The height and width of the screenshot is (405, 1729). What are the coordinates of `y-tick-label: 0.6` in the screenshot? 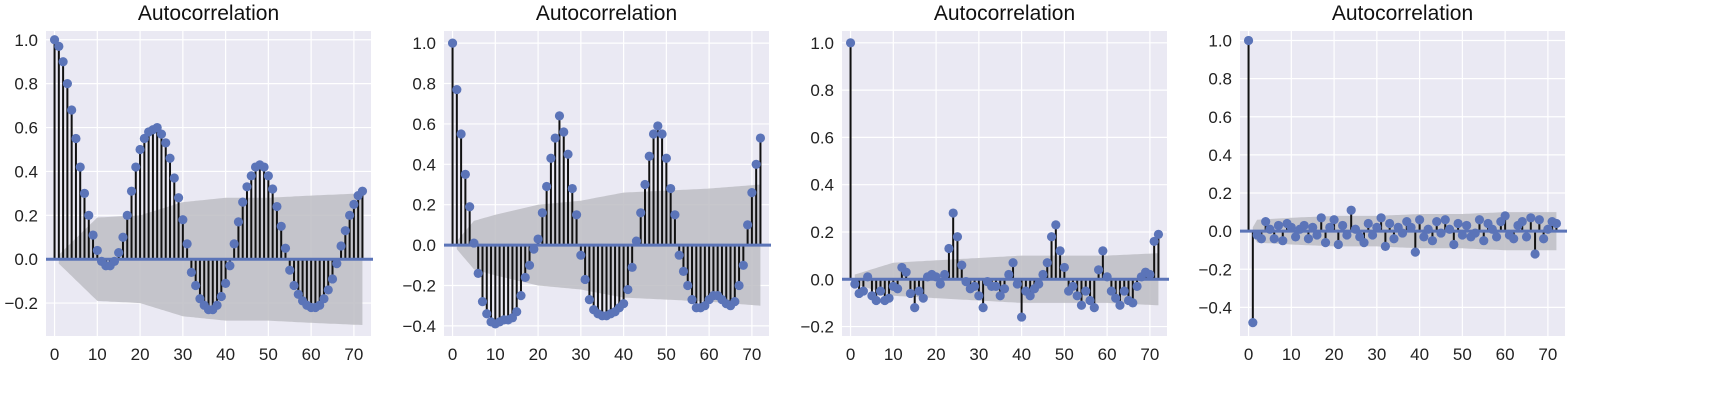 It's located at (424, 124).